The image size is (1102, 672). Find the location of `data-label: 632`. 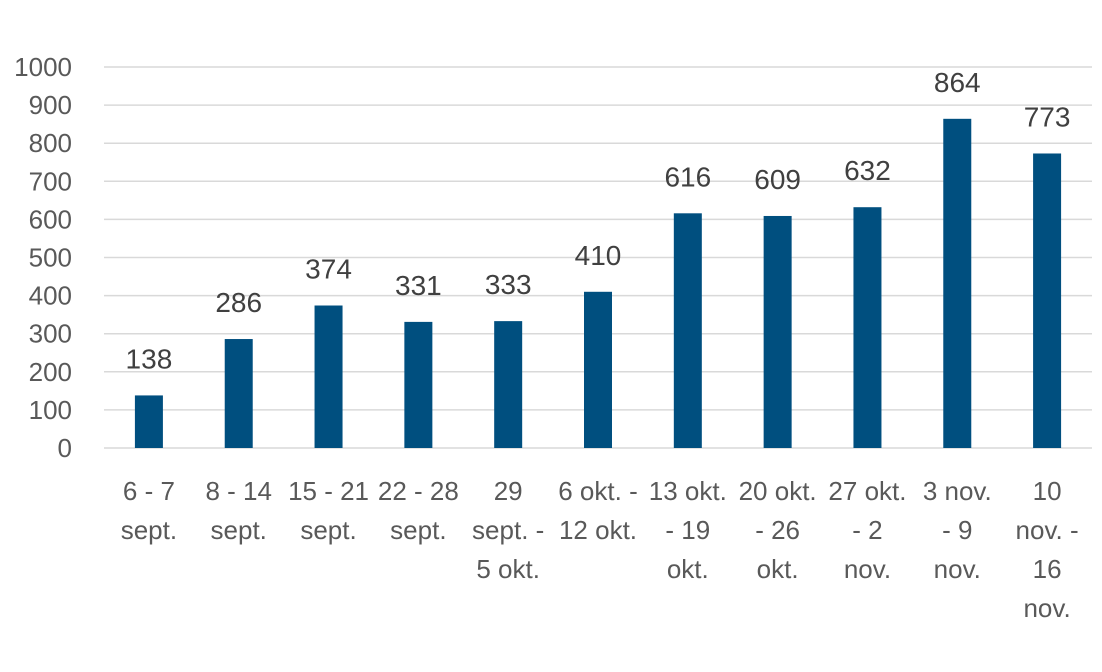

data-label: 632 is located at coordinates (867, 170).